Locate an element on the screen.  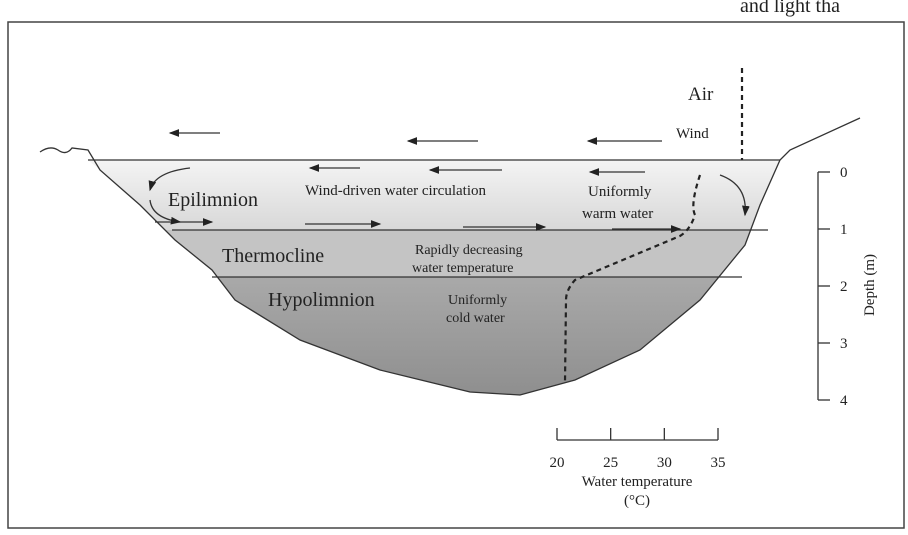
label-decreasing: water temperature is located at coordinates (462, 268).